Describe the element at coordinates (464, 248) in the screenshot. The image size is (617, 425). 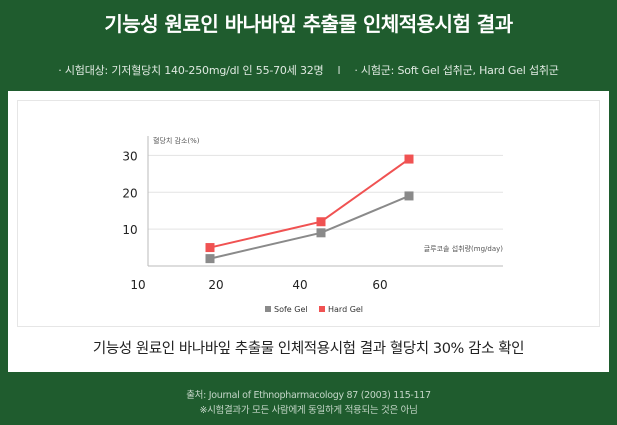
I see `x-axis-label: 글루코솔 섭취량(mg/day)` at that location.